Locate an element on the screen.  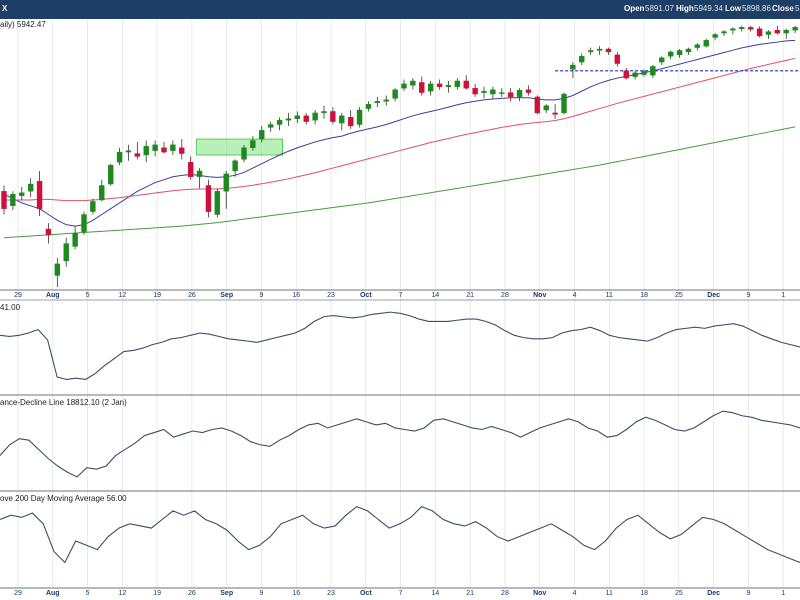
date-tick-label: 12 is located at coordinates (122, 295).